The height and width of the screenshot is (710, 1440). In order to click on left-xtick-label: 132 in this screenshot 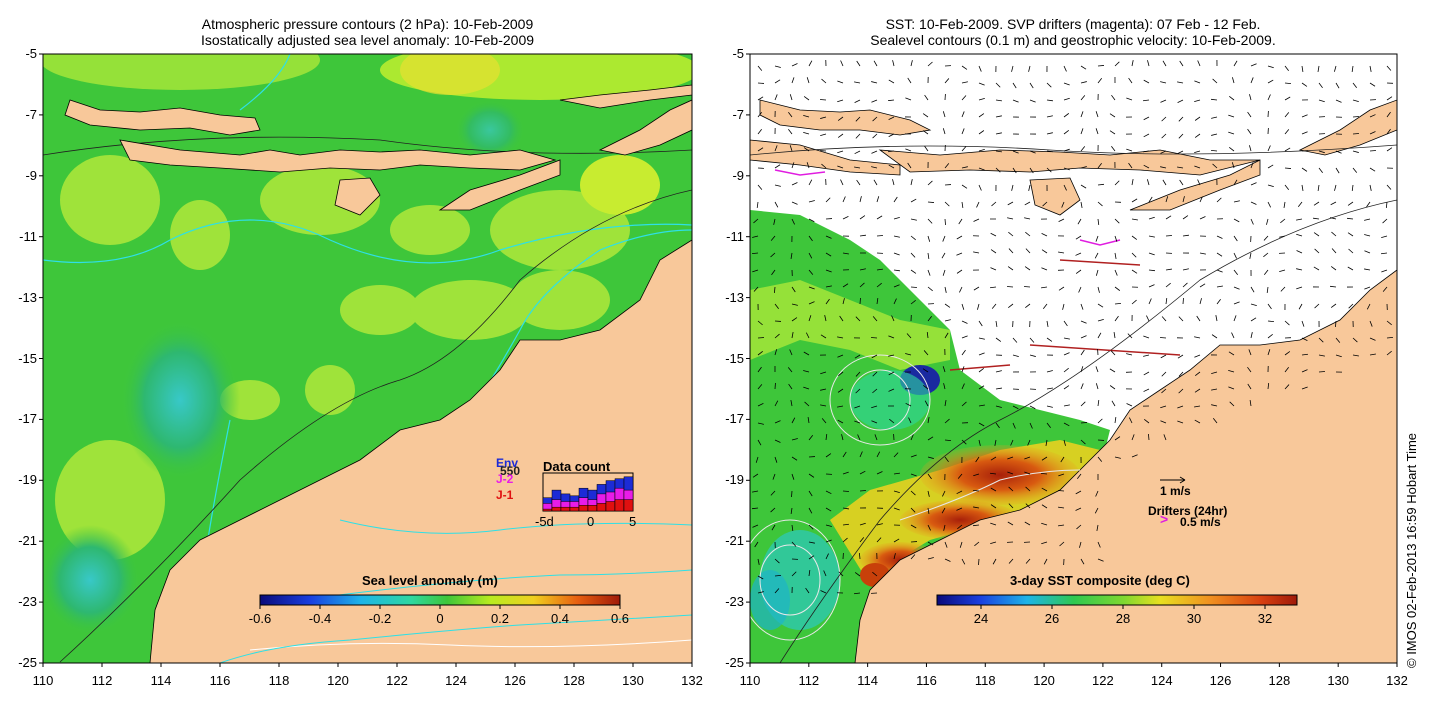, I will do `click(692, 680)`.